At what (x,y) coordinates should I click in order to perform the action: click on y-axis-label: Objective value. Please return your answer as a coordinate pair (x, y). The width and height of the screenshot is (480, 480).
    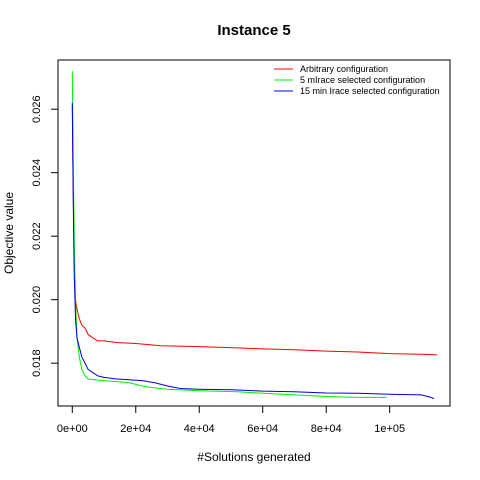
    Looking at the image, I should click on (9, 233).